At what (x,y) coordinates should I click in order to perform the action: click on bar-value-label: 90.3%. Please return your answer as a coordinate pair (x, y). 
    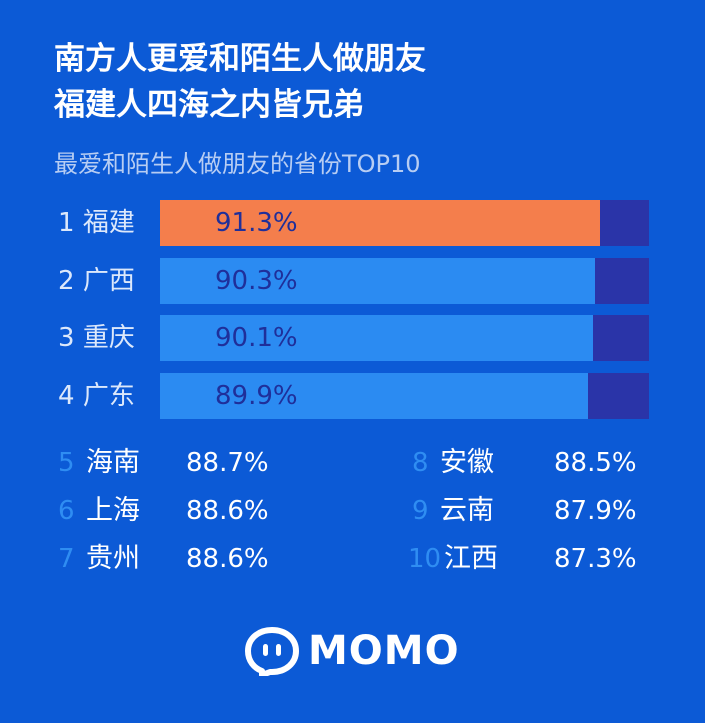
    Looking at the image, I should click on (256, 281).